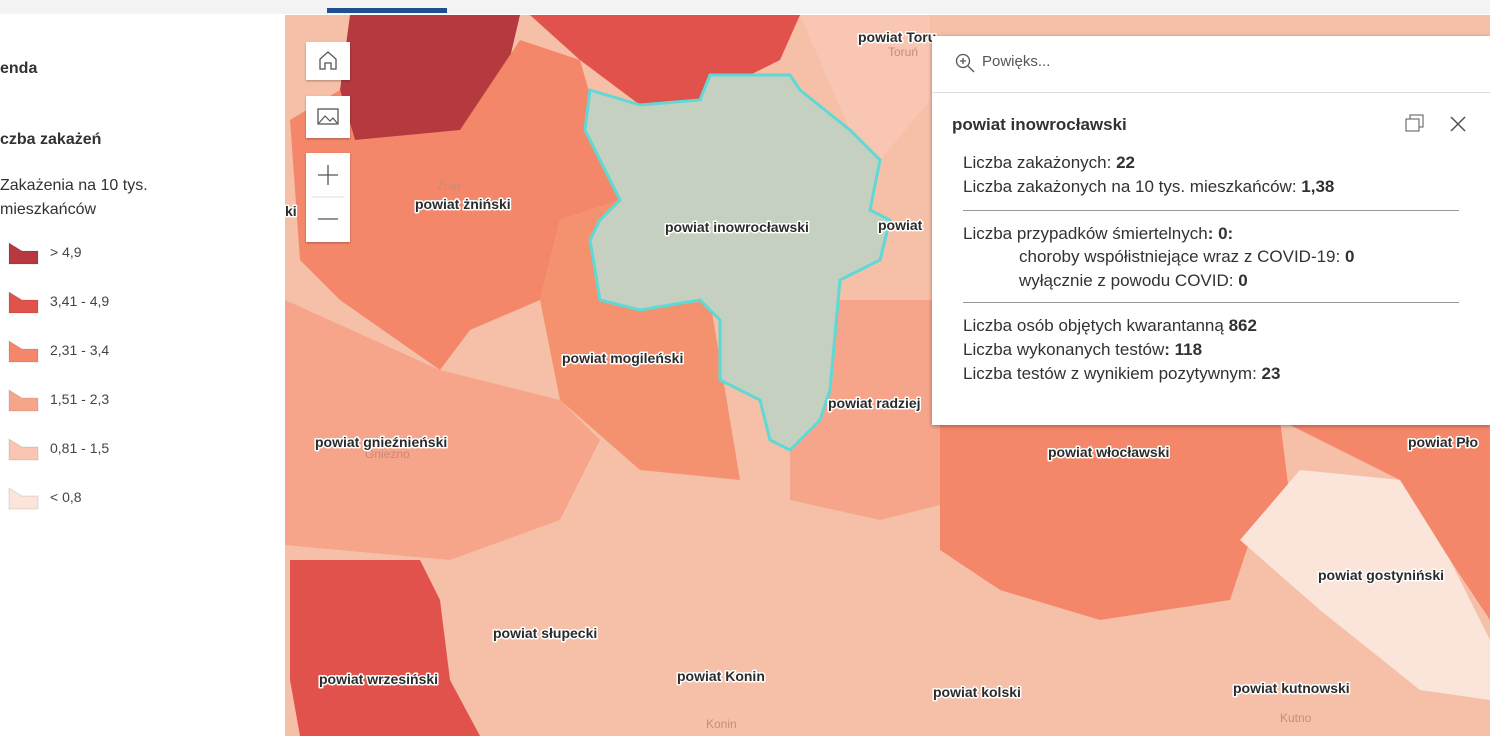  I want to click on field-value: : 118, so click(1183, 349).